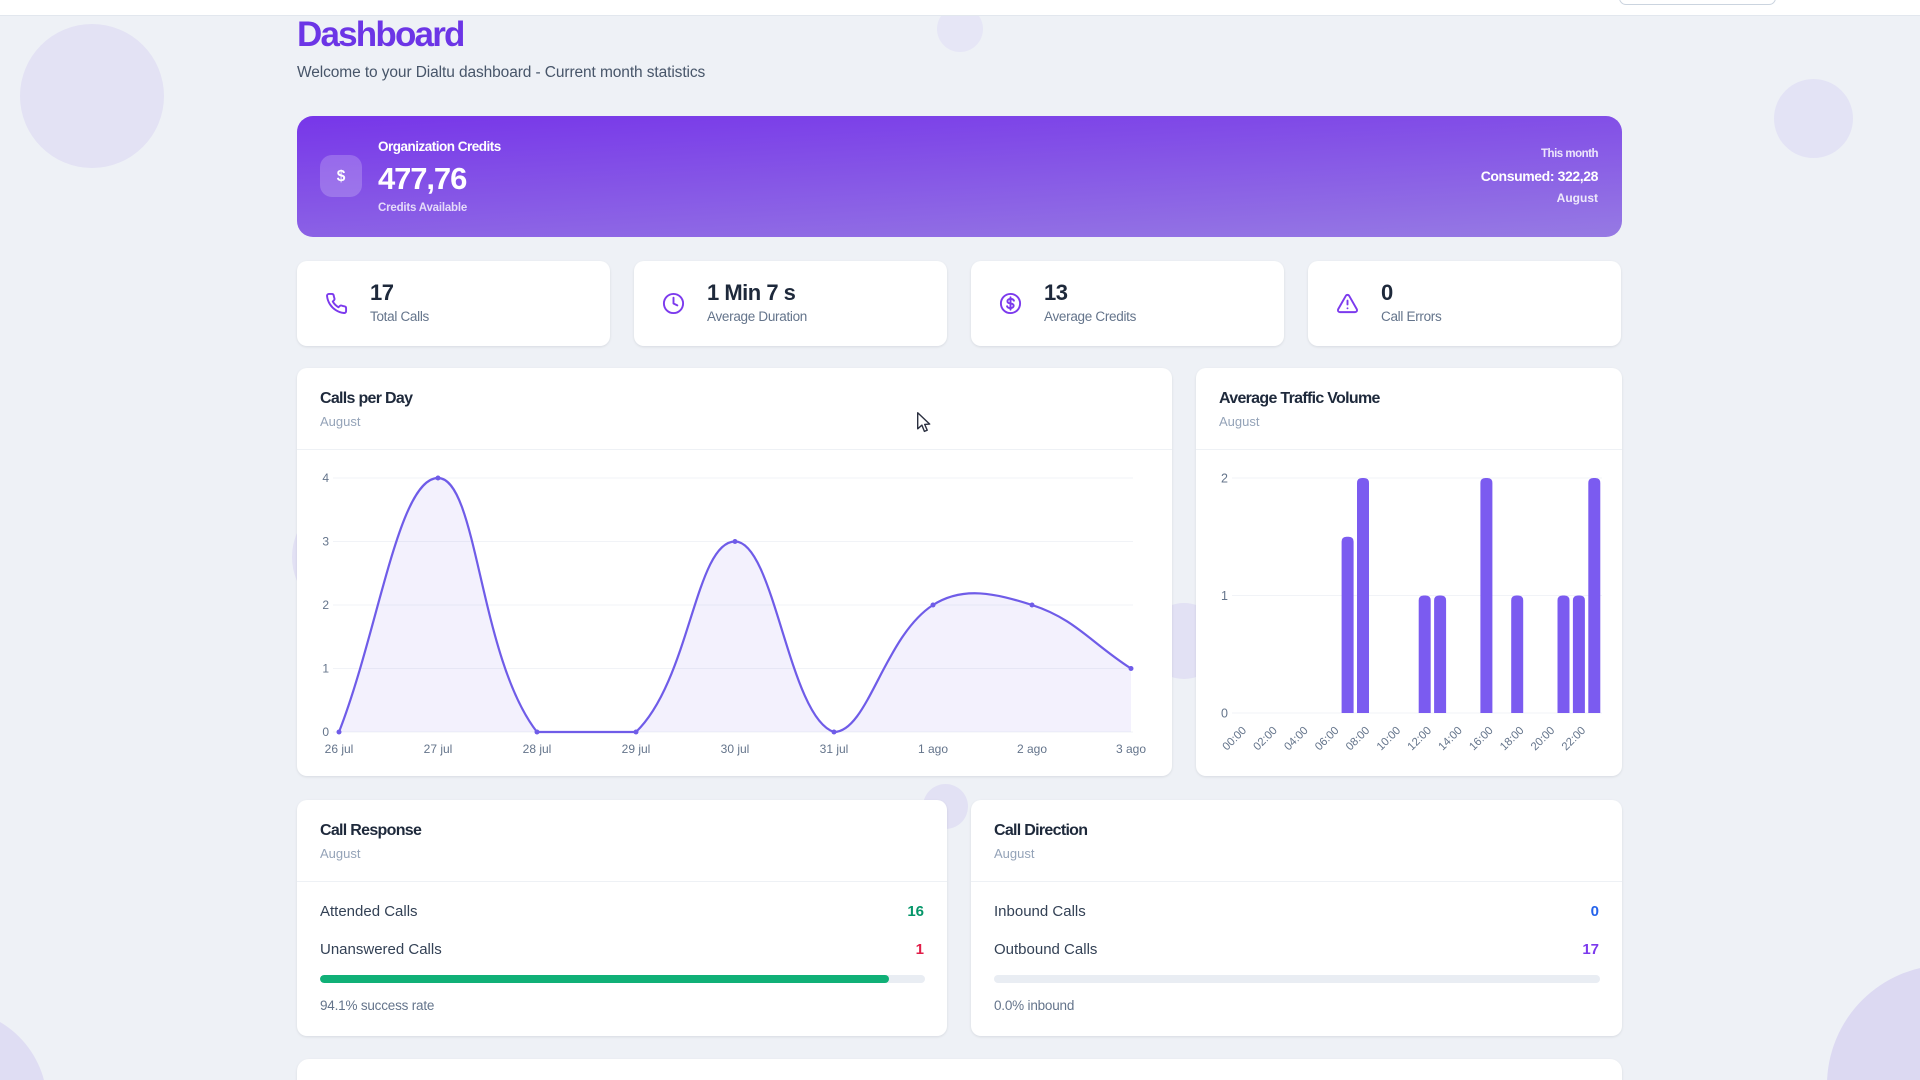 Image resolution: width=1920 pixels, height=1080 pixels. What do you see at coordinates (1265, 739) in the screenshot?
I see `svg-text: 02:00` at bounding box center [1265, 739].